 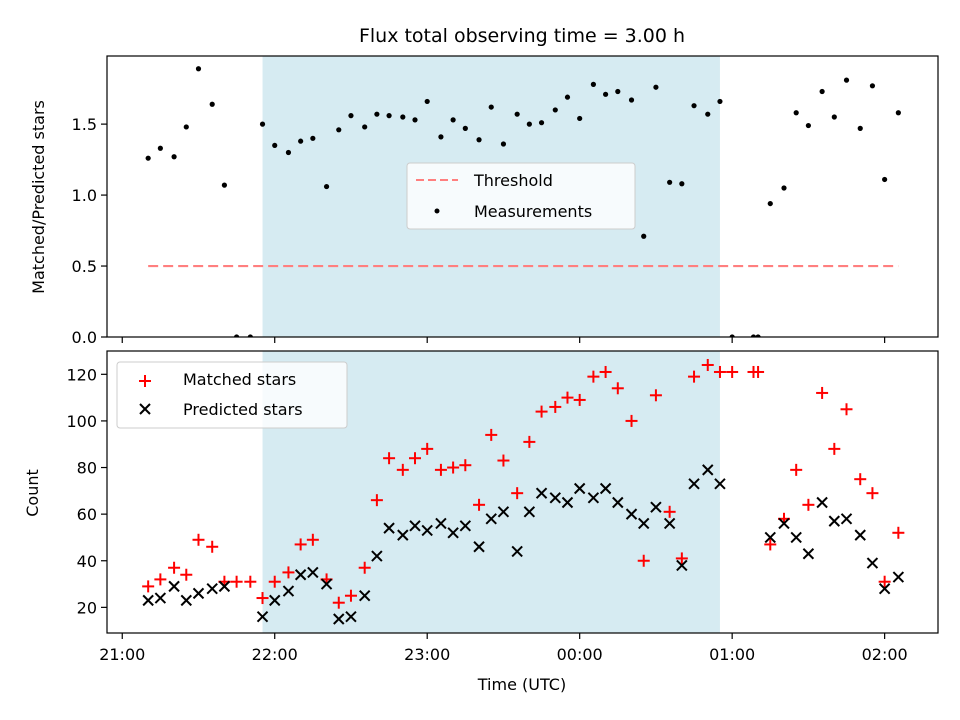 What do you see at coordinates (533, 211) in the screenshot?
I see `legend-measurements-label: Measurements` at bounding box center [533, 211].